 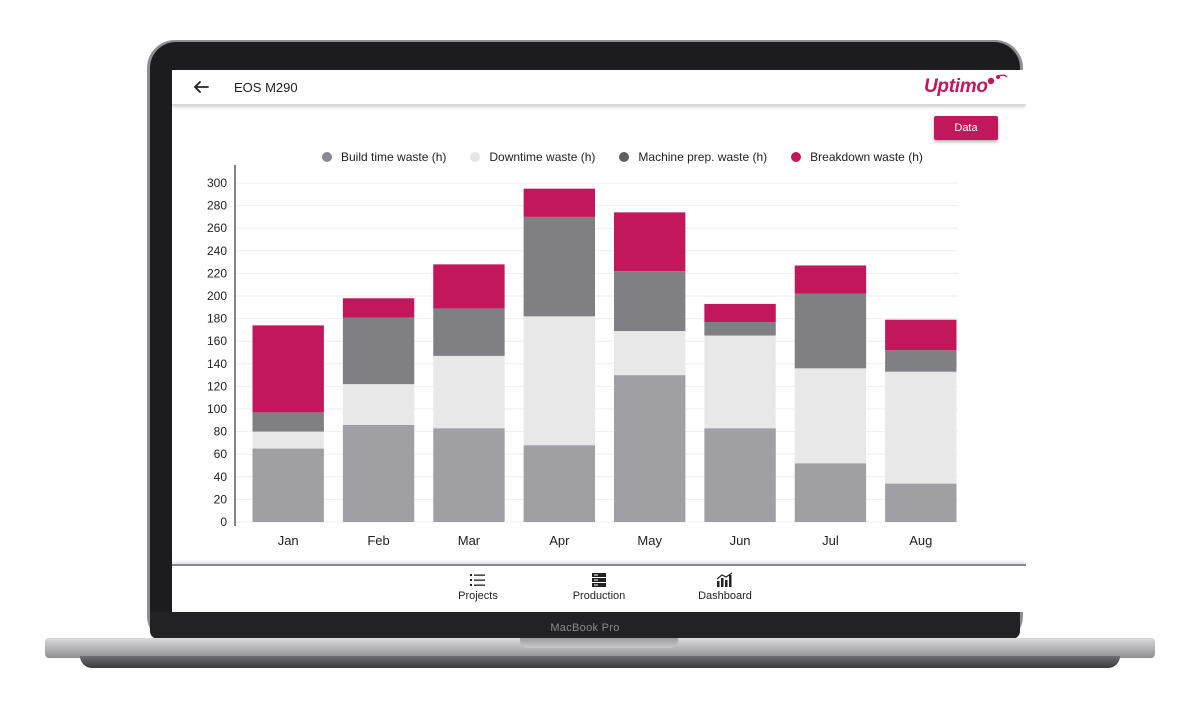 What do you see at coordinates (649, 540) in the screenshot?
I see `x-tick-label: May` at bounding box center [649, 540].